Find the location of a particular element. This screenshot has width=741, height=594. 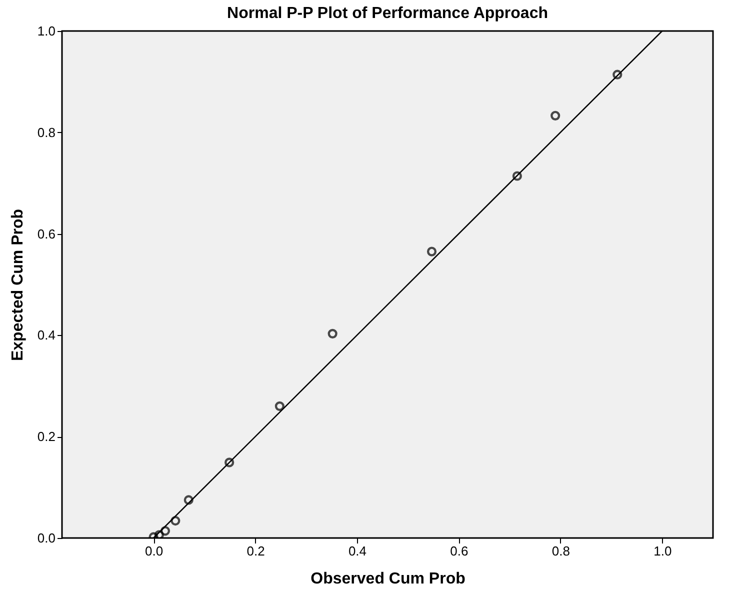

x-tick-label: 0.0 is located at coordinates (154, 551).